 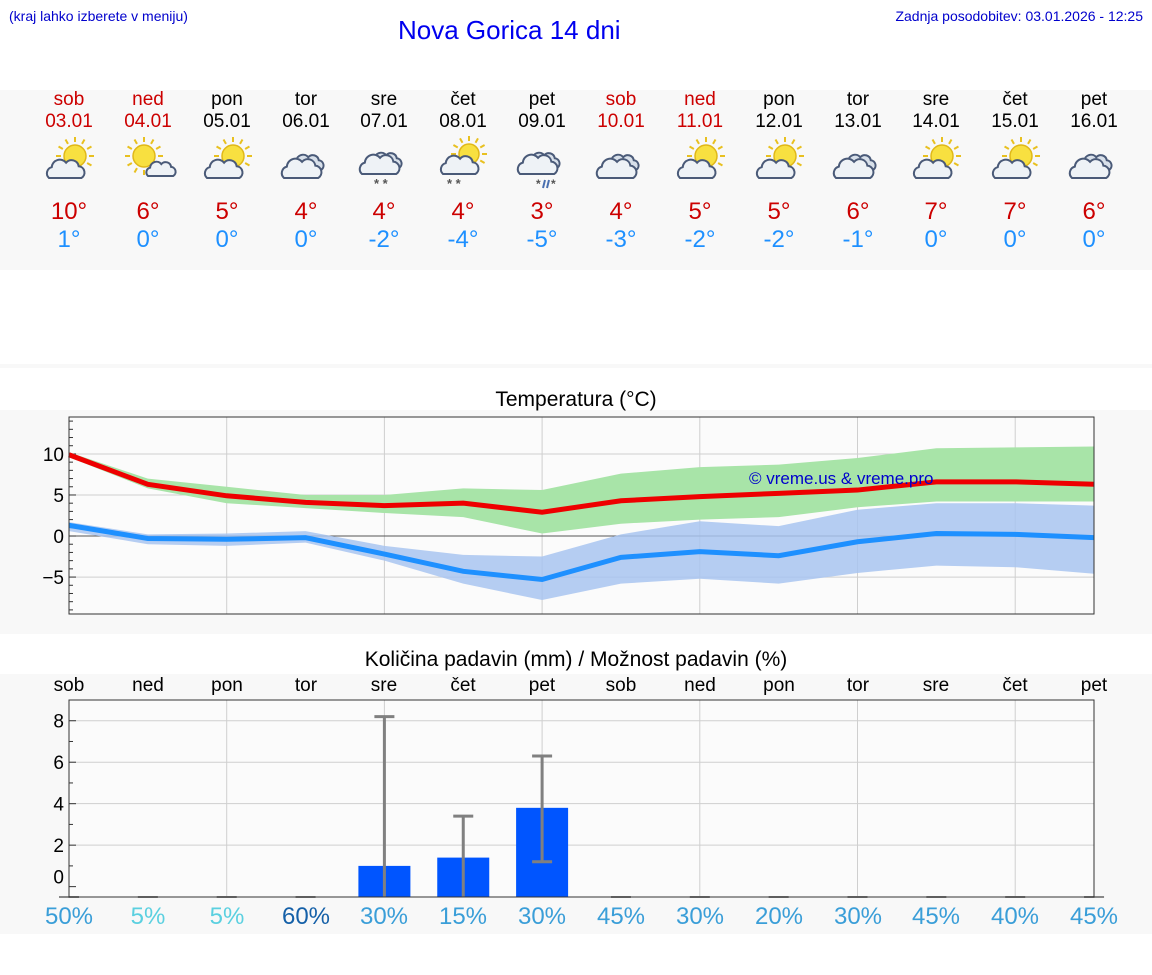 What do you see at coordinates (384, 121) in the screenshot?
I see `day-date: 07.01` at bounding box center [384, 121].